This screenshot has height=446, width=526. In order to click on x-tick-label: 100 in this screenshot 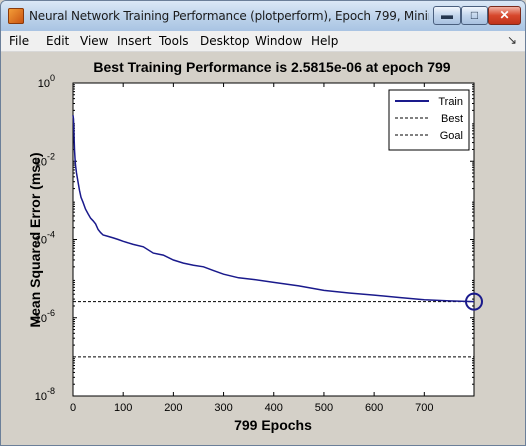, I will do `click(123, 408)`.